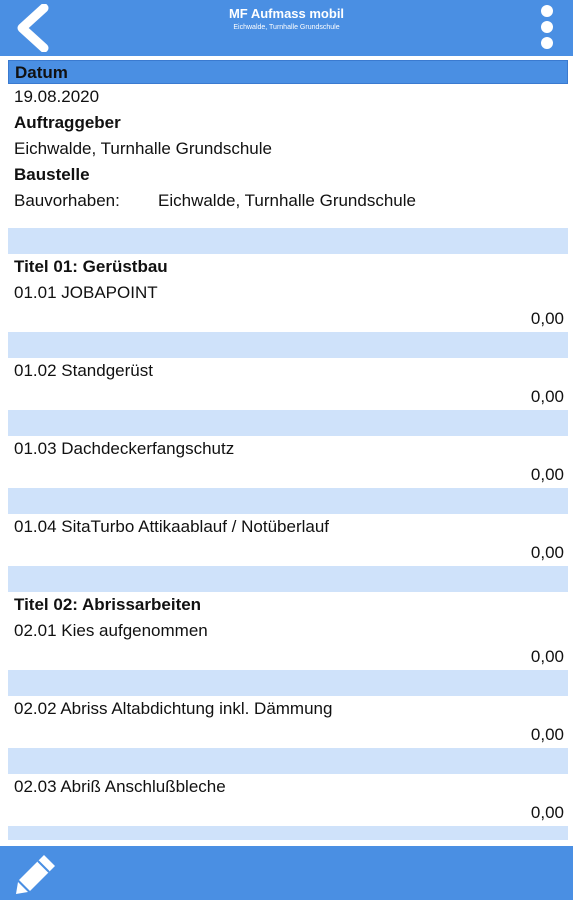 This screenshot has width=573, height=901. Describe the element at coordinates (52, 174) in the screenshot. I see `baustelle-label: Baustelle` at that location.